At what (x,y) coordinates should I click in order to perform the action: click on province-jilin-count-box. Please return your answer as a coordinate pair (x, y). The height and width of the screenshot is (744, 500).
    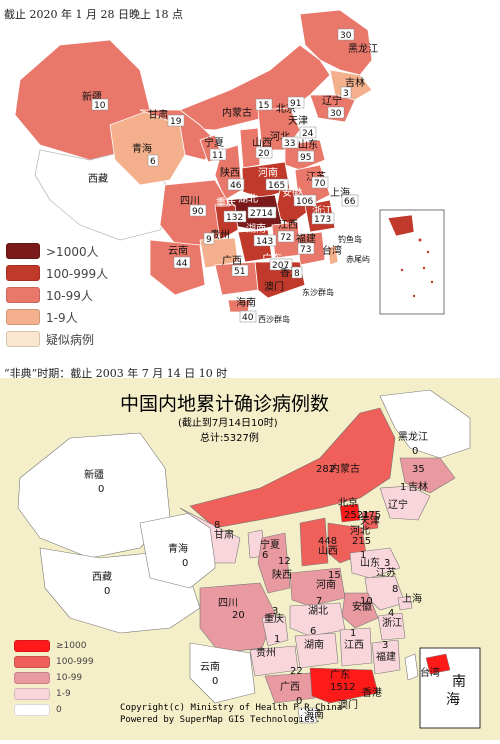
    Looking at the image, I should click on (346, 92).